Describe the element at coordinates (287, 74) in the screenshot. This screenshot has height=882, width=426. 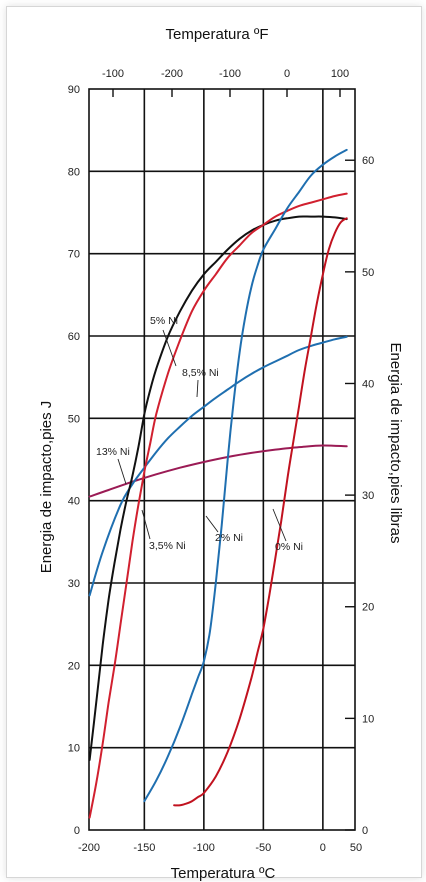
I see `x-tick-label-top: 0` at that location.